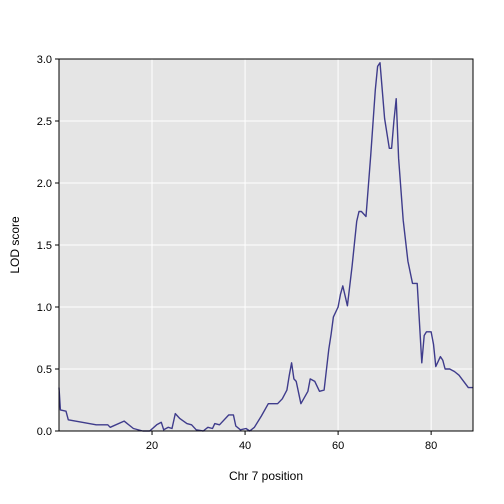  I want to click on y-tick-label: 1.0, so click(44, 308).